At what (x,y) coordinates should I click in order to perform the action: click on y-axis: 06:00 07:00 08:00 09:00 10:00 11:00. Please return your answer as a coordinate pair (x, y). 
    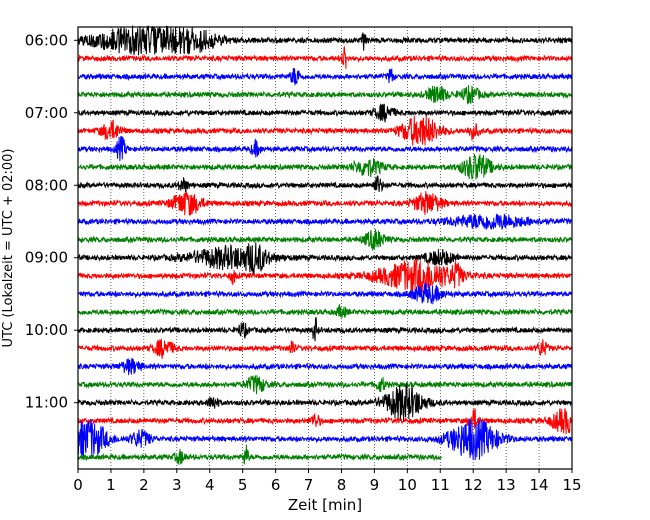
    Looking at the image, I should click on (51, 221).